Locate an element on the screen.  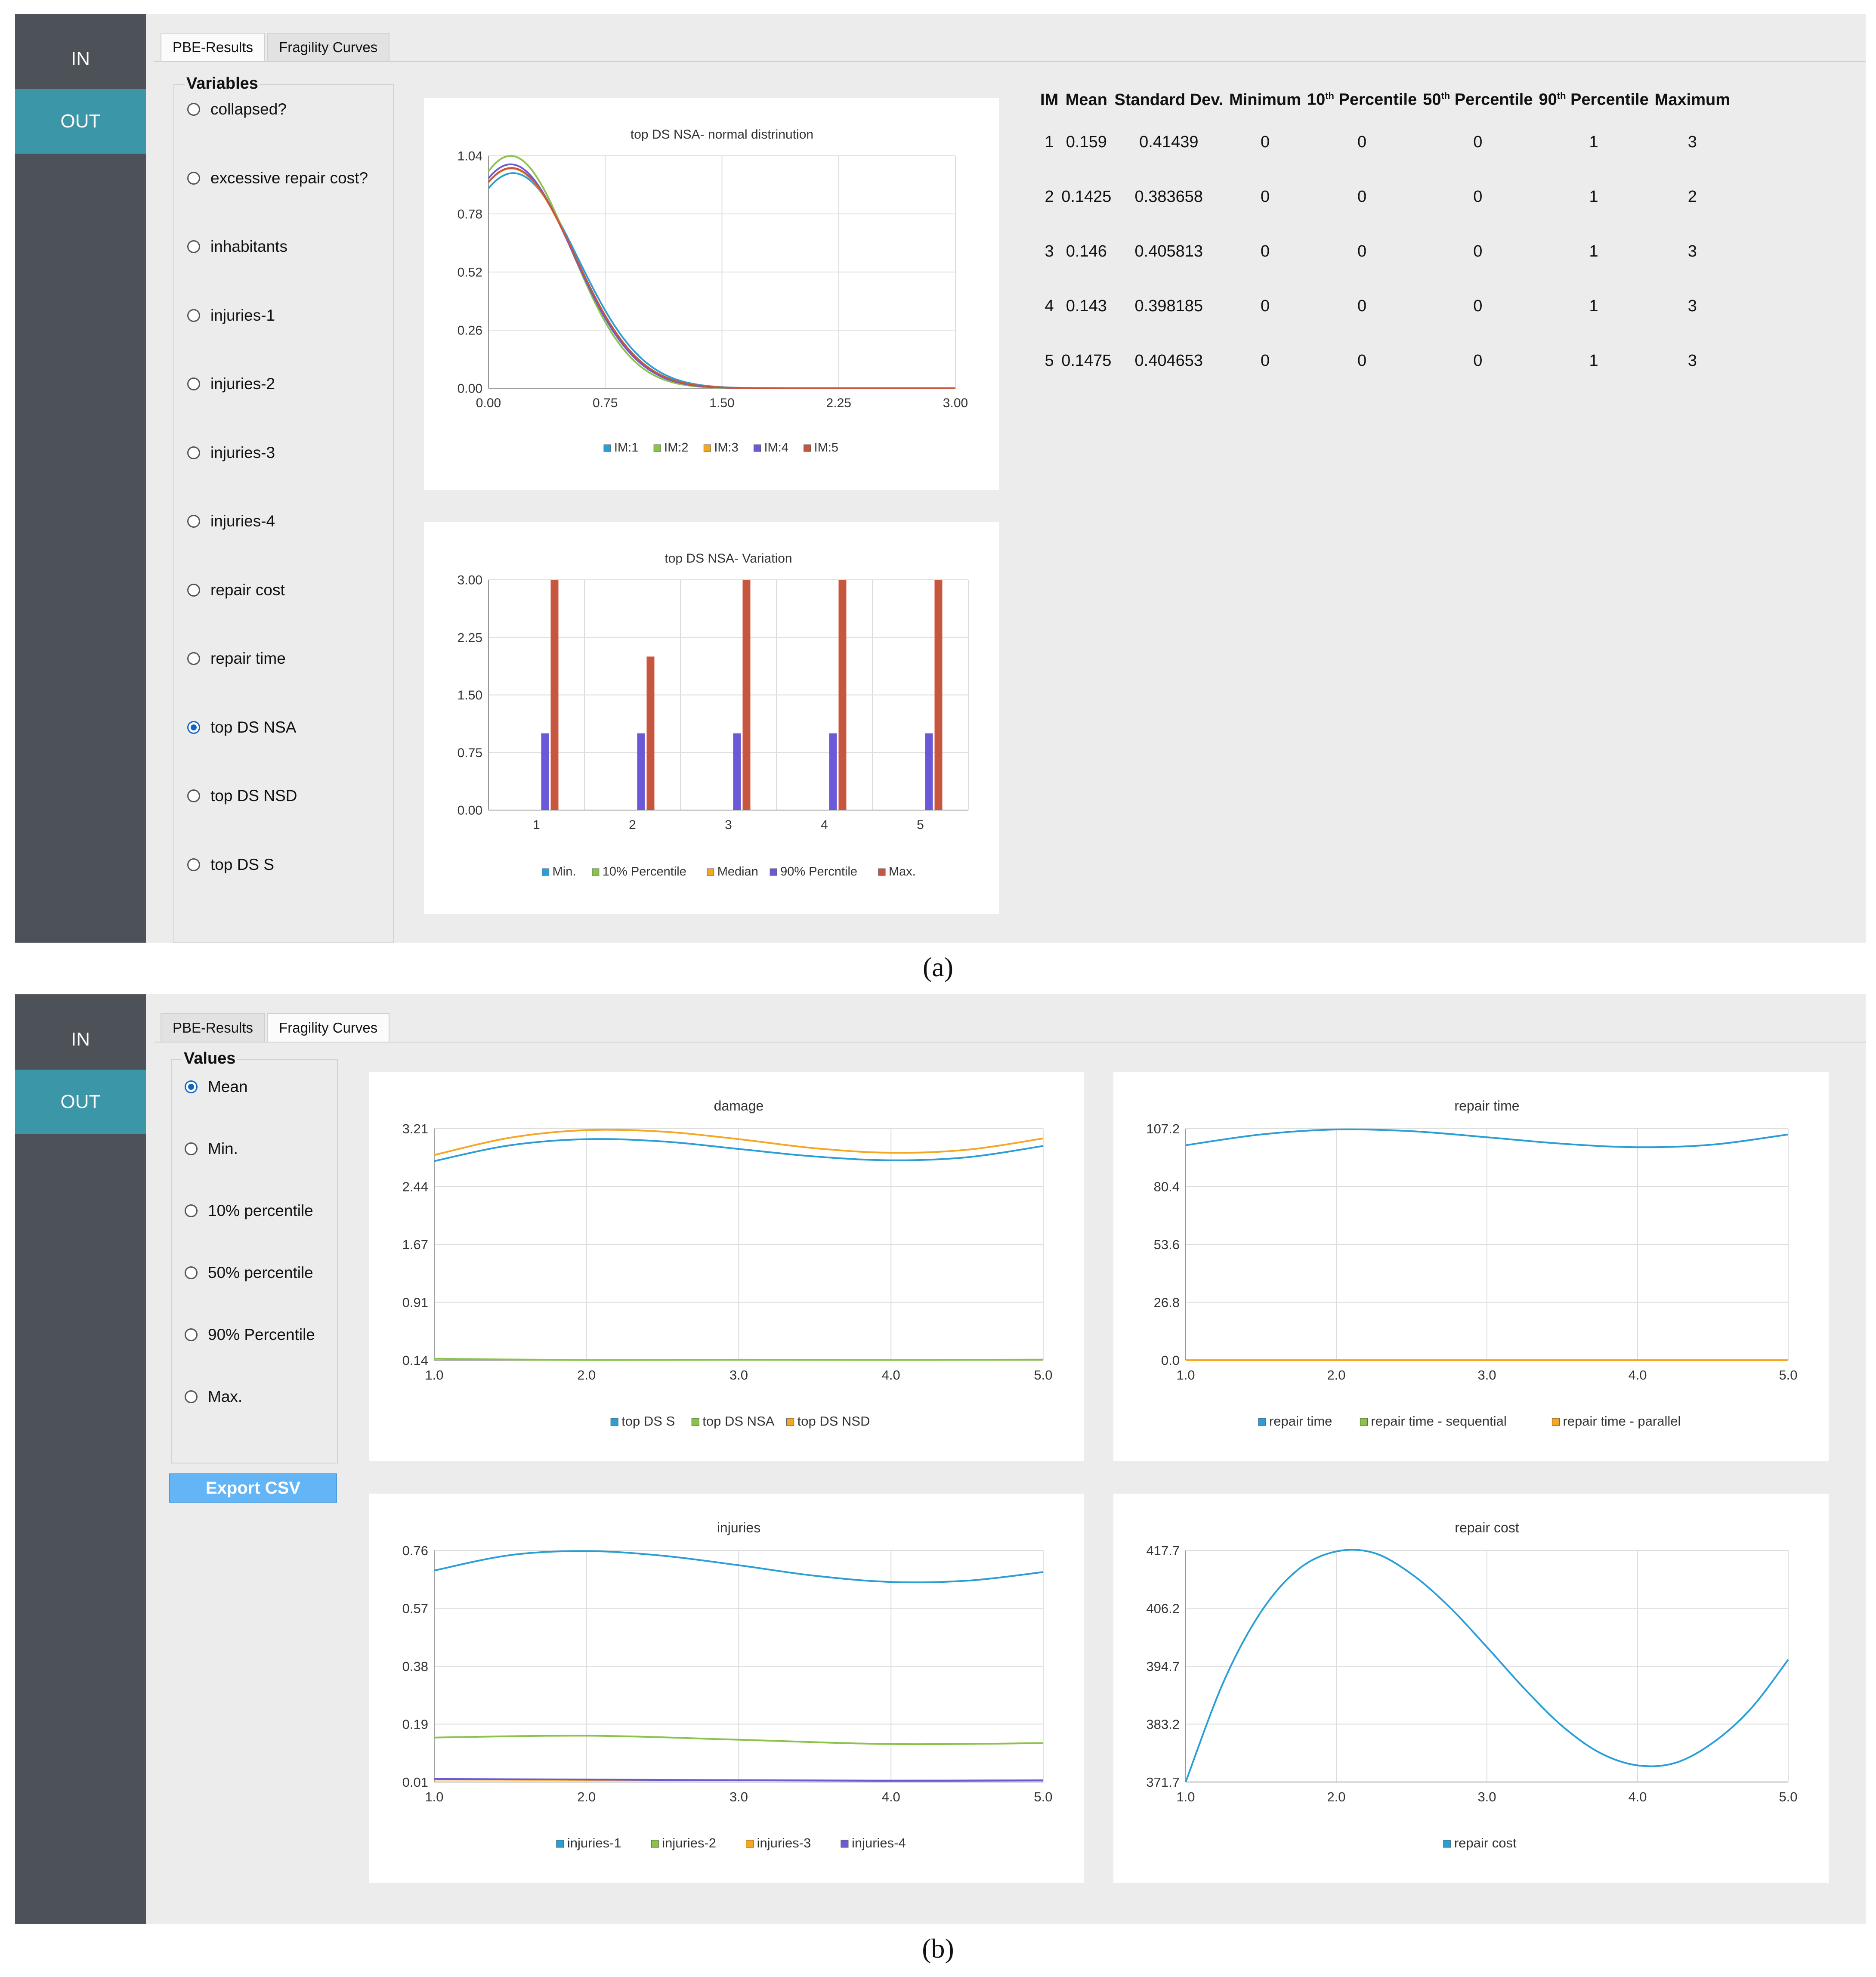
cell-im: 1 is located at coordinates (1049, 142).